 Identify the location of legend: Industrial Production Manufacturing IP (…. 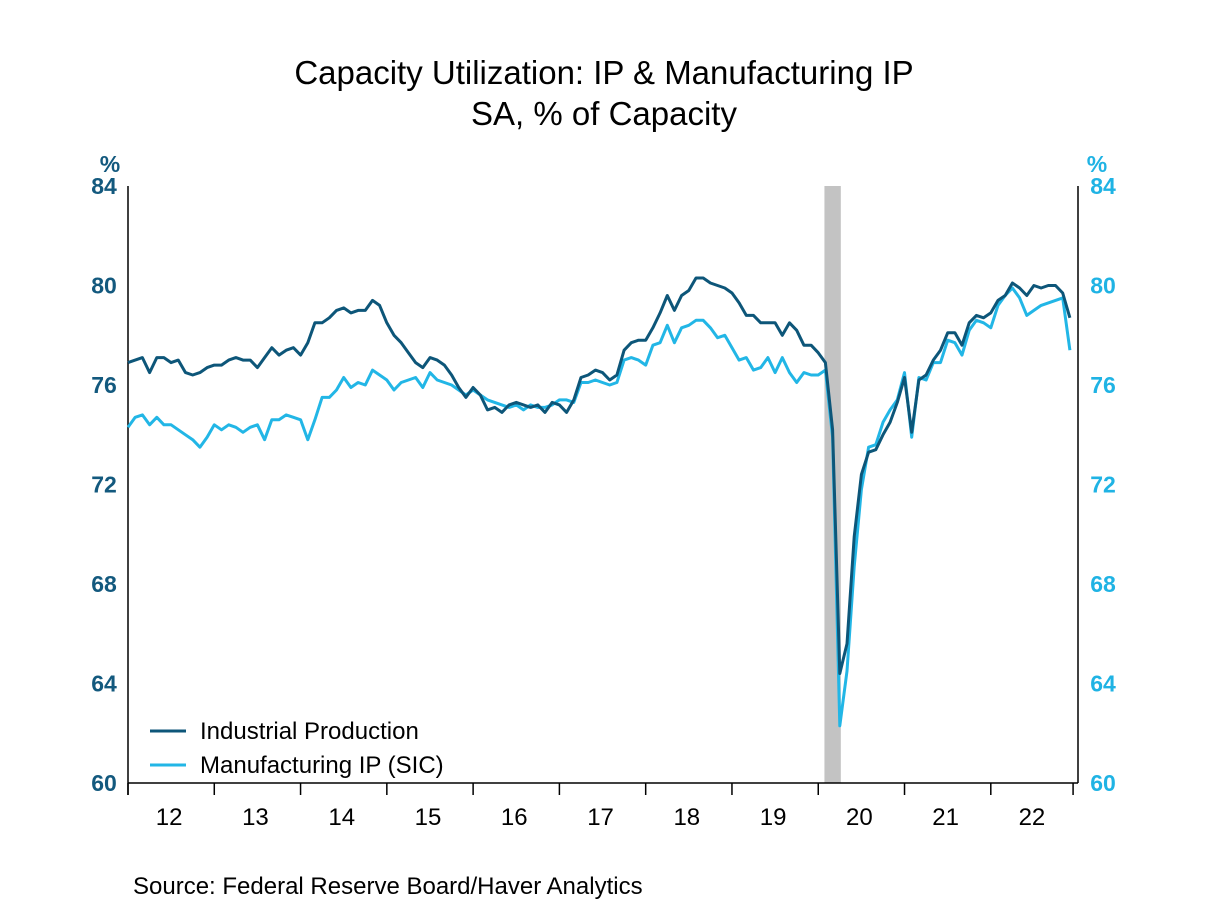
(297, 748).